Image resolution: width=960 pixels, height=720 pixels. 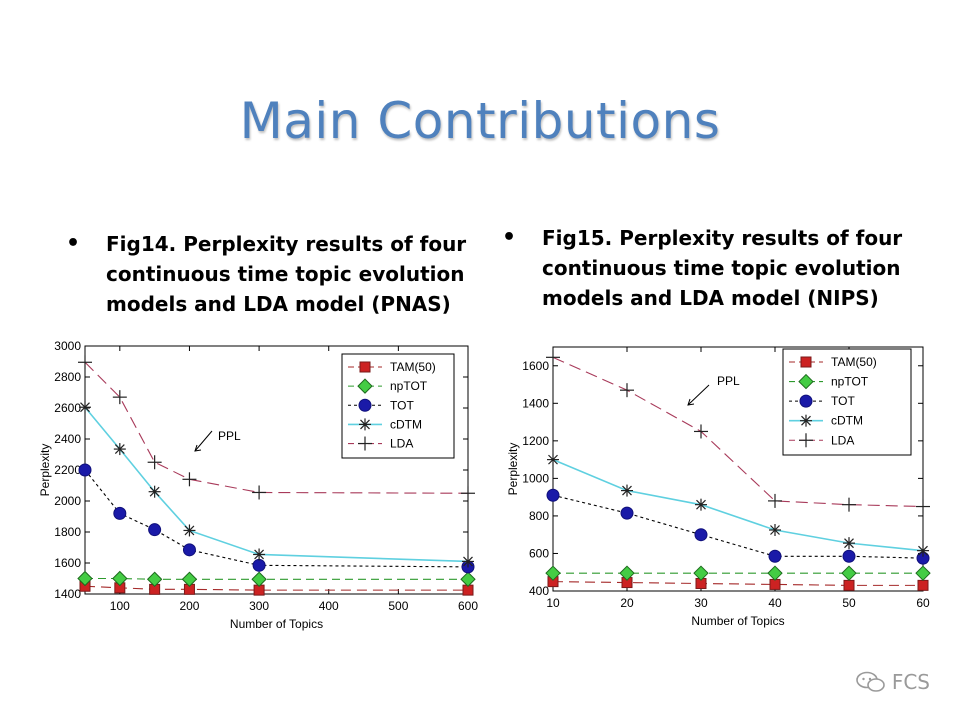 I want to click on bullet-fig15-line: models and LDA model (NIPS), so click(x=710, y=298).